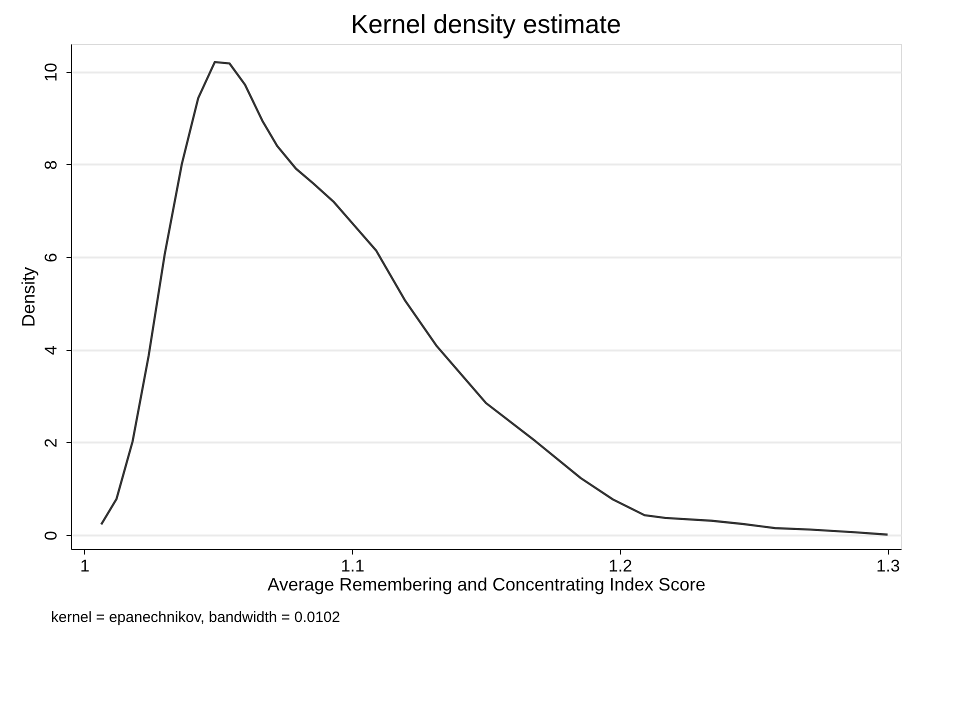 This screenshot has height=706, width=963. I want to click on x-axis-title: Average Remembering and Concentrating Index Score, so click(487, 584).